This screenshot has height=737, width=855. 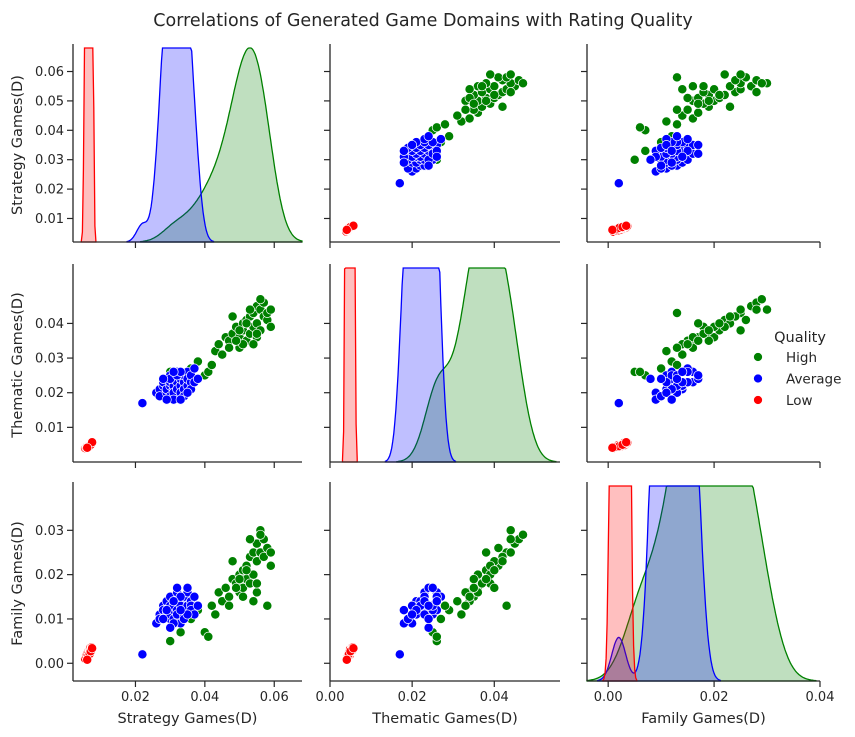 I want to click on y-axis-label: Family Games(D), so click(x=18, y=583).